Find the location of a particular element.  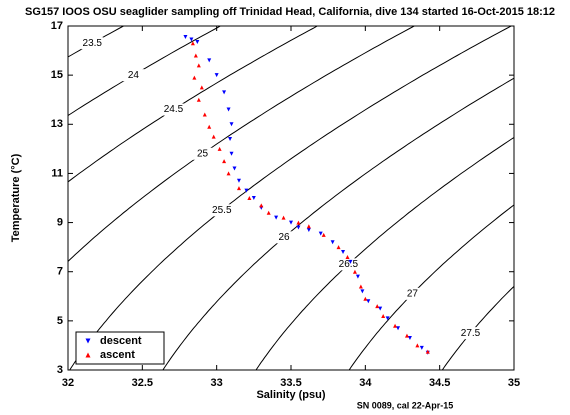

footnote: SN 0089, cal 22-Apr-15 is located at coordinates (405, 405).